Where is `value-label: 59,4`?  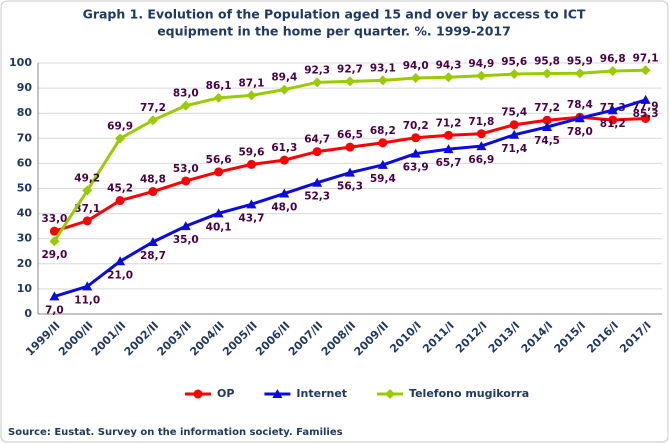
value-label: 59,4 is located at coordinates (383, 179).